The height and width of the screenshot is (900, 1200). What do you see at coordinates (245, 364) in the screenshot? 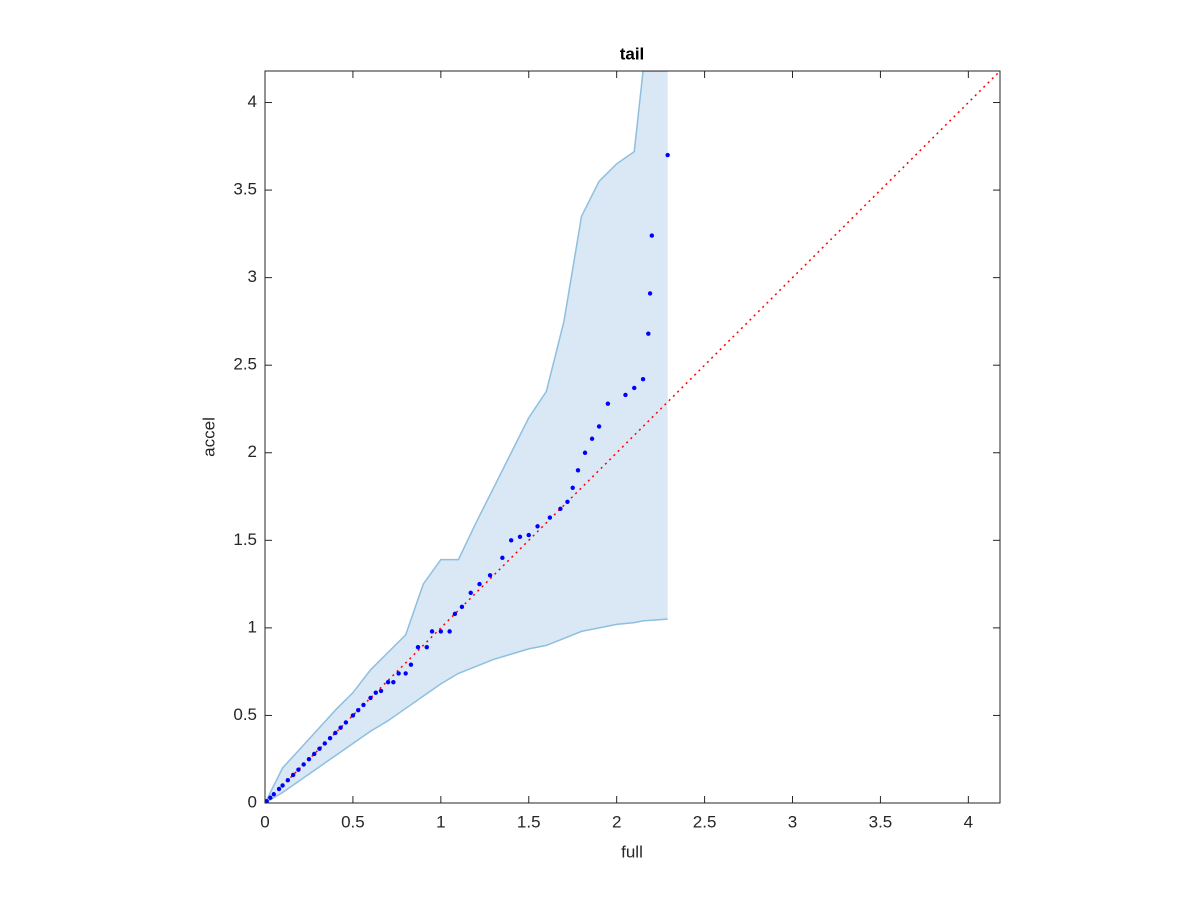
I see `y-tick-label: 2.5` at bounding box center [245, 364].